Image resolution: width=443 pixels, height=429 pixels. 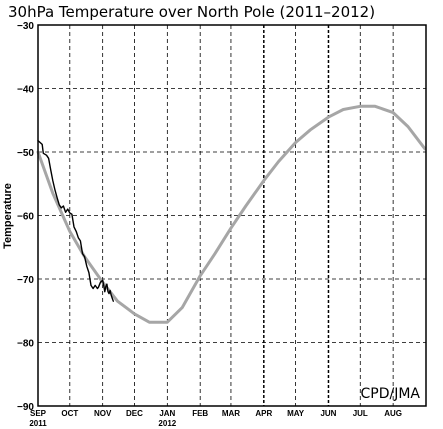 I want to click on y-tick-label: −40, so click(x=25, y=90).